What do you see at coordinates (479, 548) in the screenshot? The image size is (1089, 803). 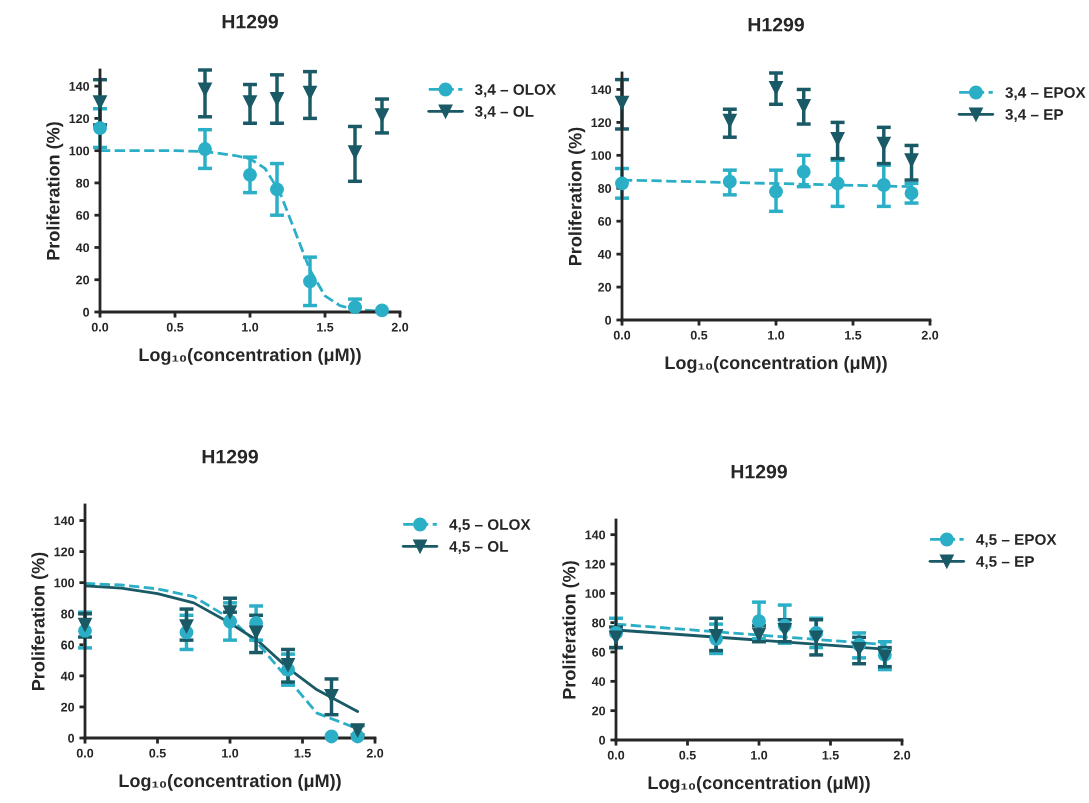 I see `legend-label: 4,5 – OL` at bounding box center [479, 548].